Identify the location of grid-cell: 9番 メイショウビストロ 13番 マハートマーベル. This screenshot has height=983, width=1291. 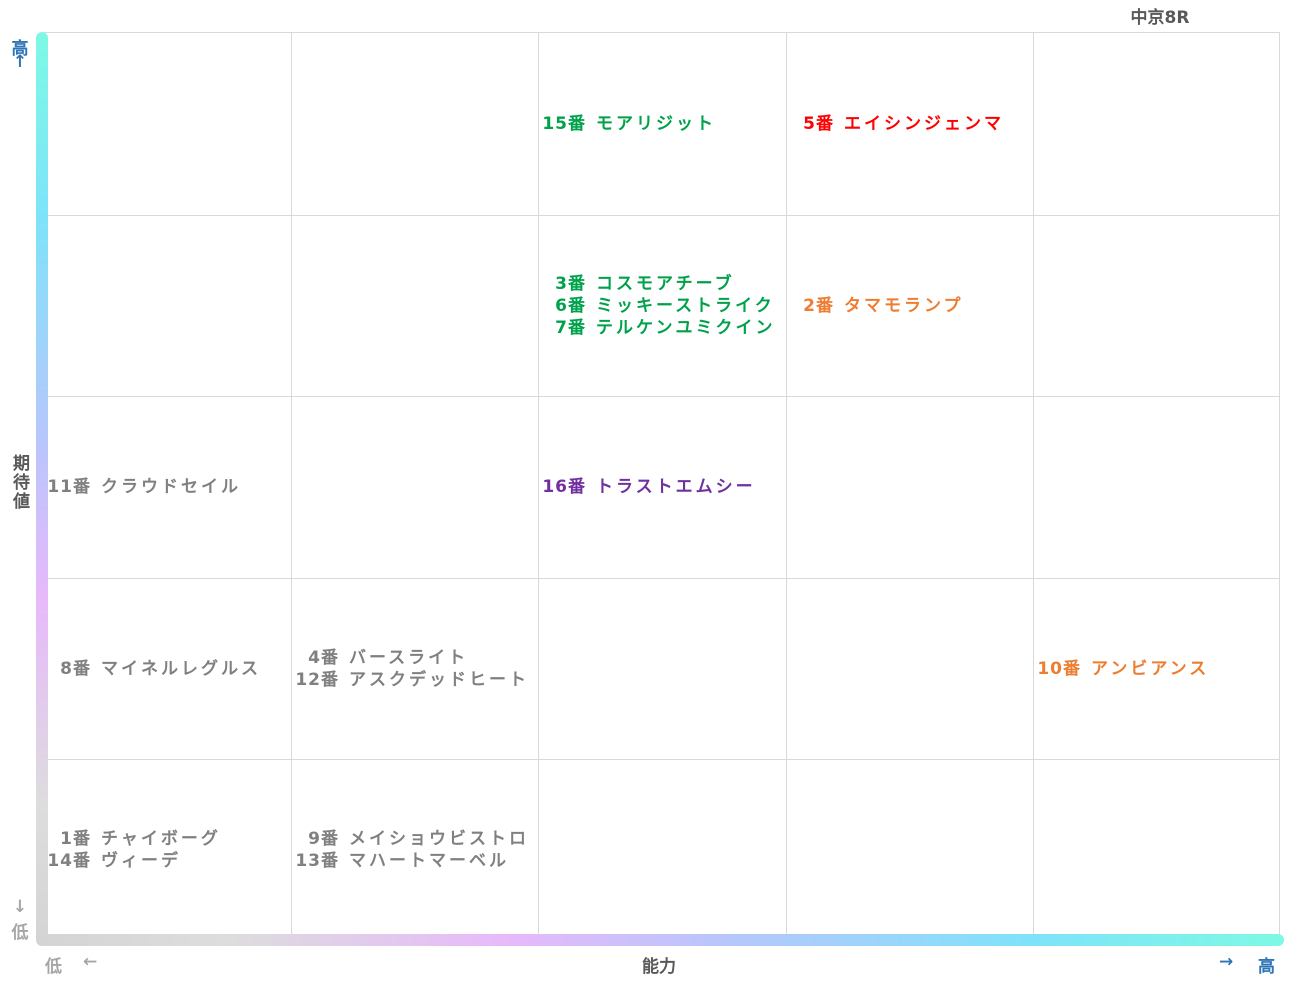
(415, 850).